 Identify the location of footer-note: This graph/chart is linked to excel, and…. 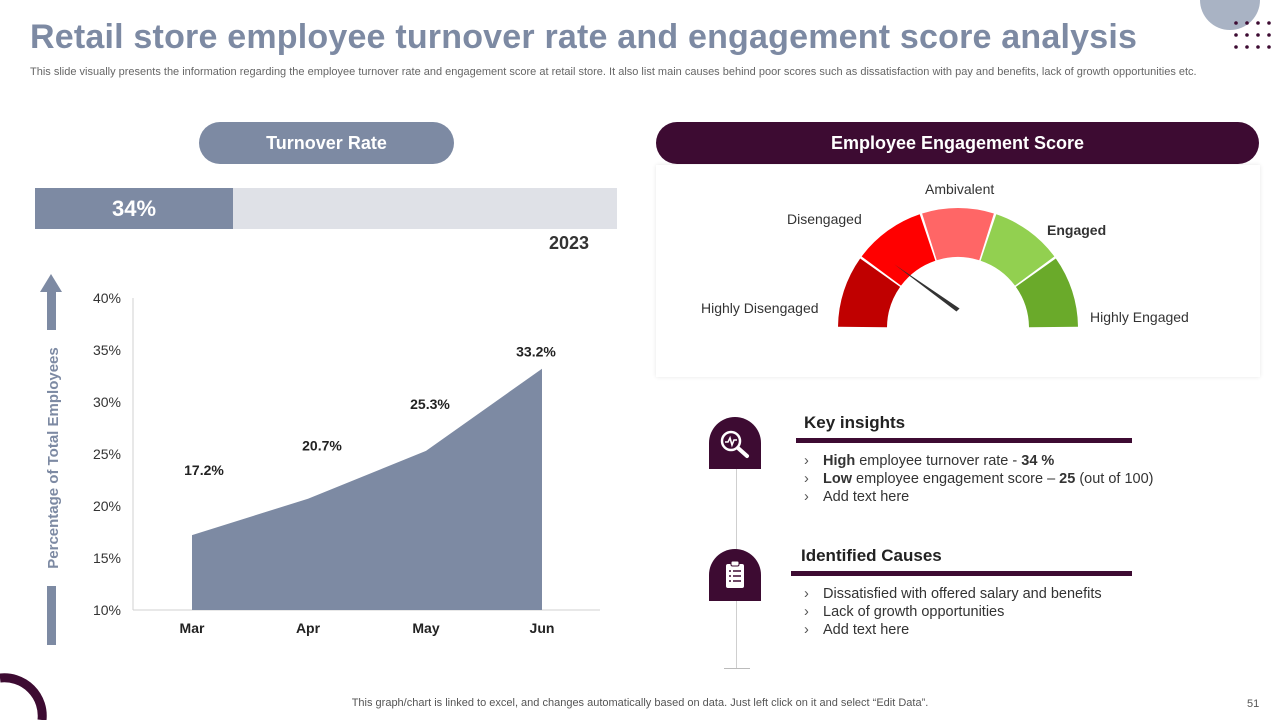
(640, 703).